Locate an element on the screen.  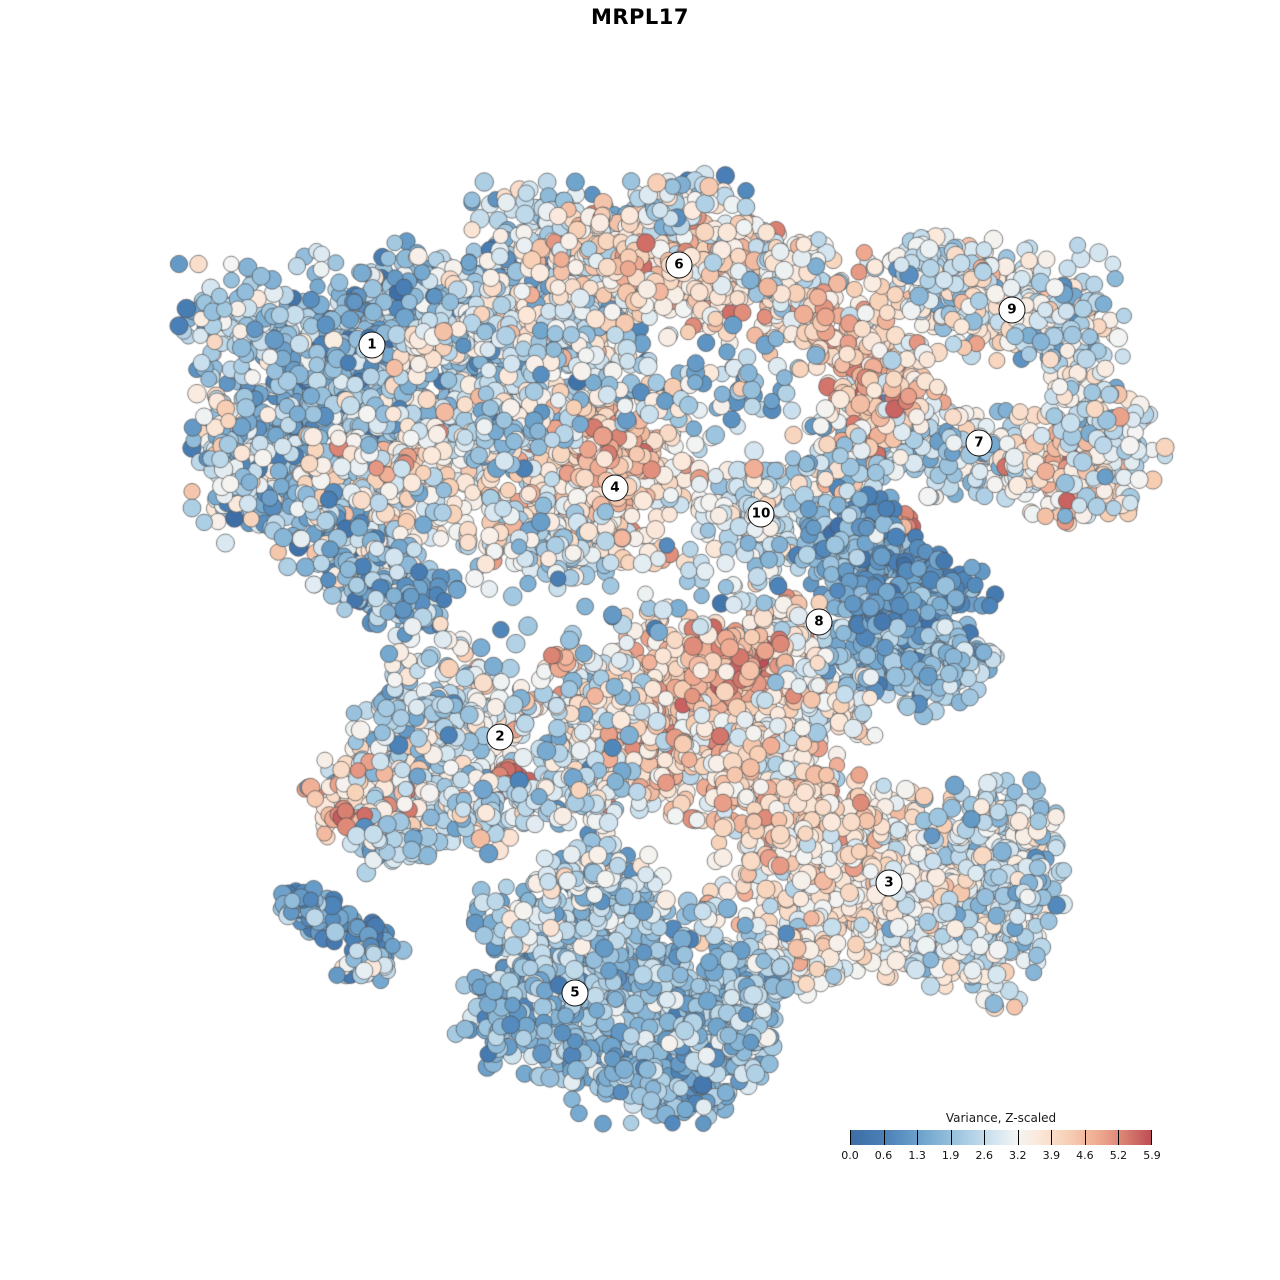
cluster-label-1: 1 is located at coordinates (372, 345).